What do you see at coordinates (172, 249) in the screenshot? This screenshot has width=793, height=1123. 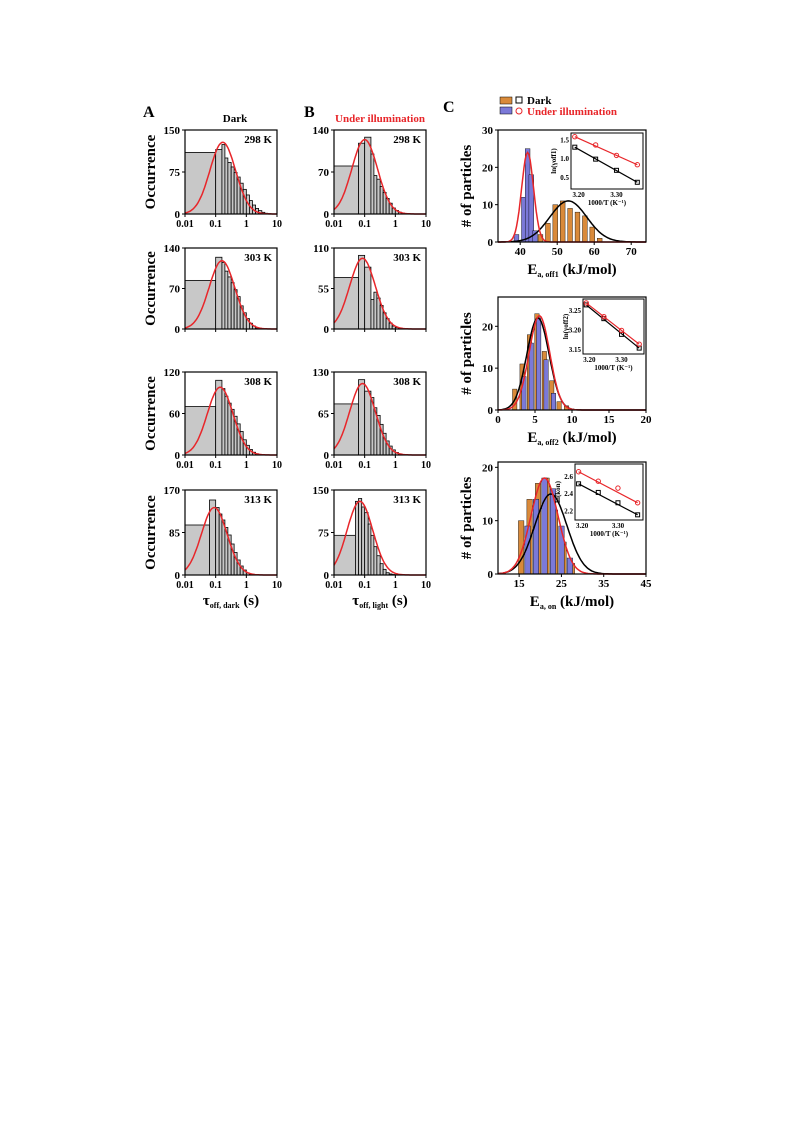 I see `y-tick-label: 140` at bounding box center [172, 249].